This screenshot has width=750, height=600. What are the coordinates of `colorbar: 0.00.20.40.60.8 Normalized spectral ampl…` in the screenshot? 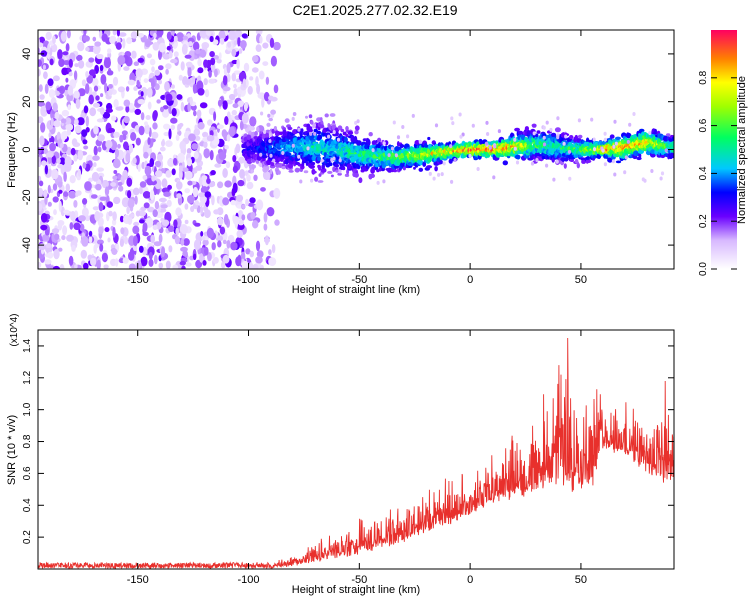 It's located at (723, 153).